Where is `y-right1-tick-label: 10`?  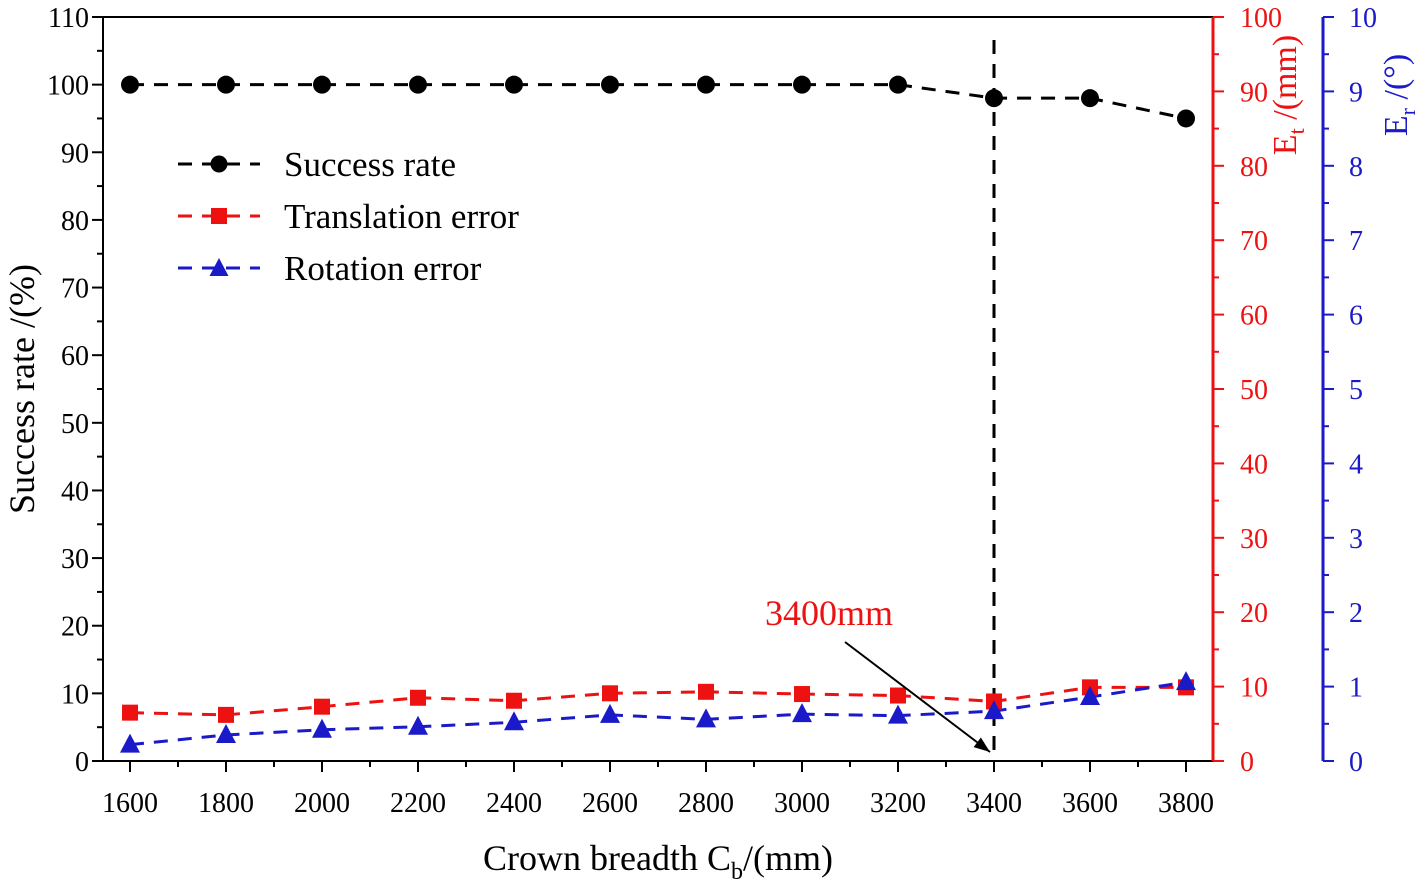 y-right1-tick-label: 10 is located at coordinates (1254, 688).